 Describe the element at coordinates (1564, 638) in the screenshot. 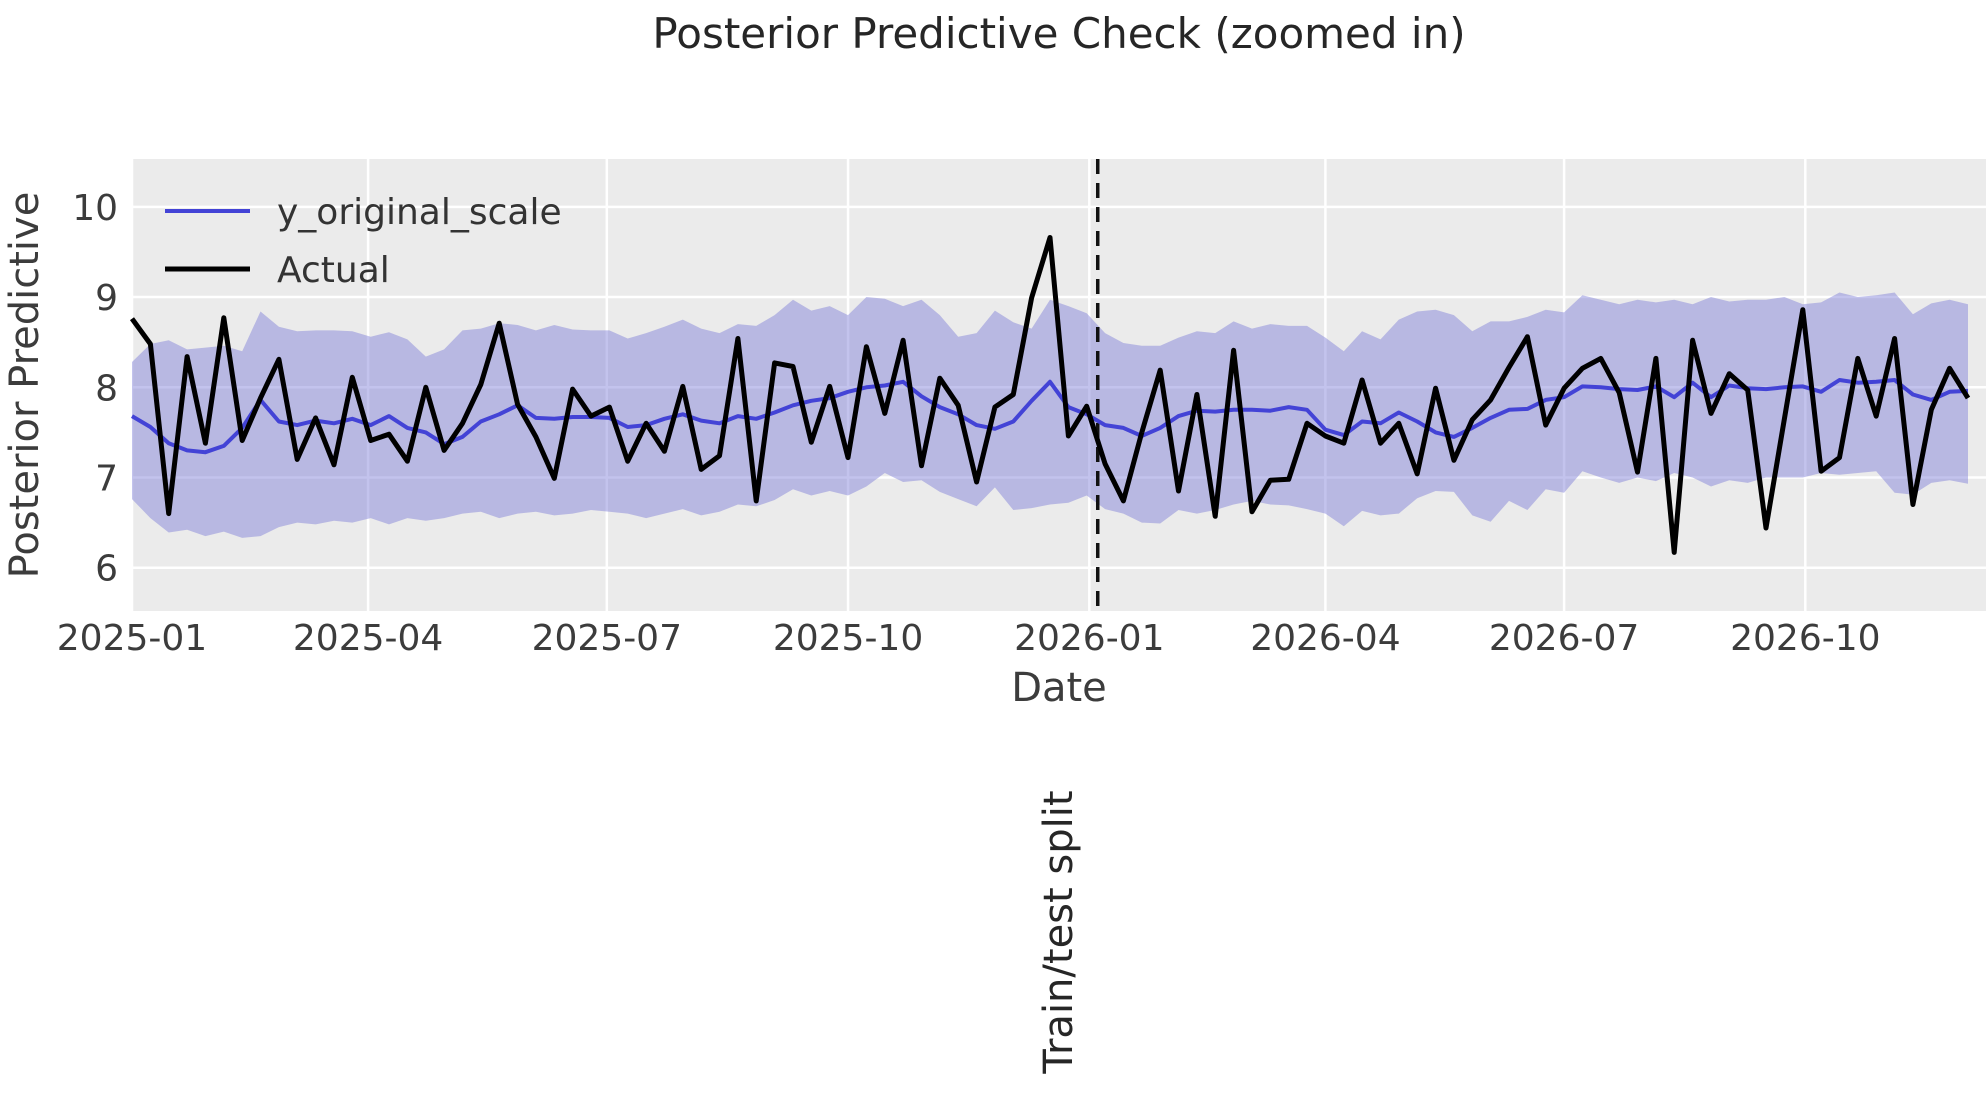

I see `x-tick-label: 2026-07` at that location.